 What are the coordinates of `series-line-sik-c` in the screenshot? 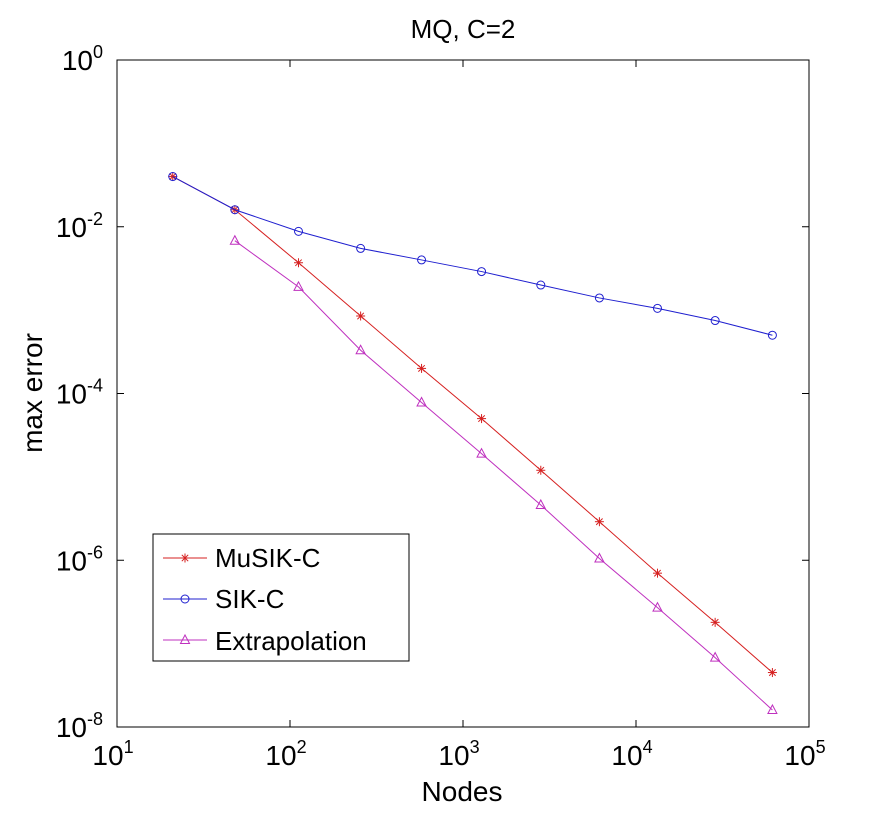 It's located at (472, 256).